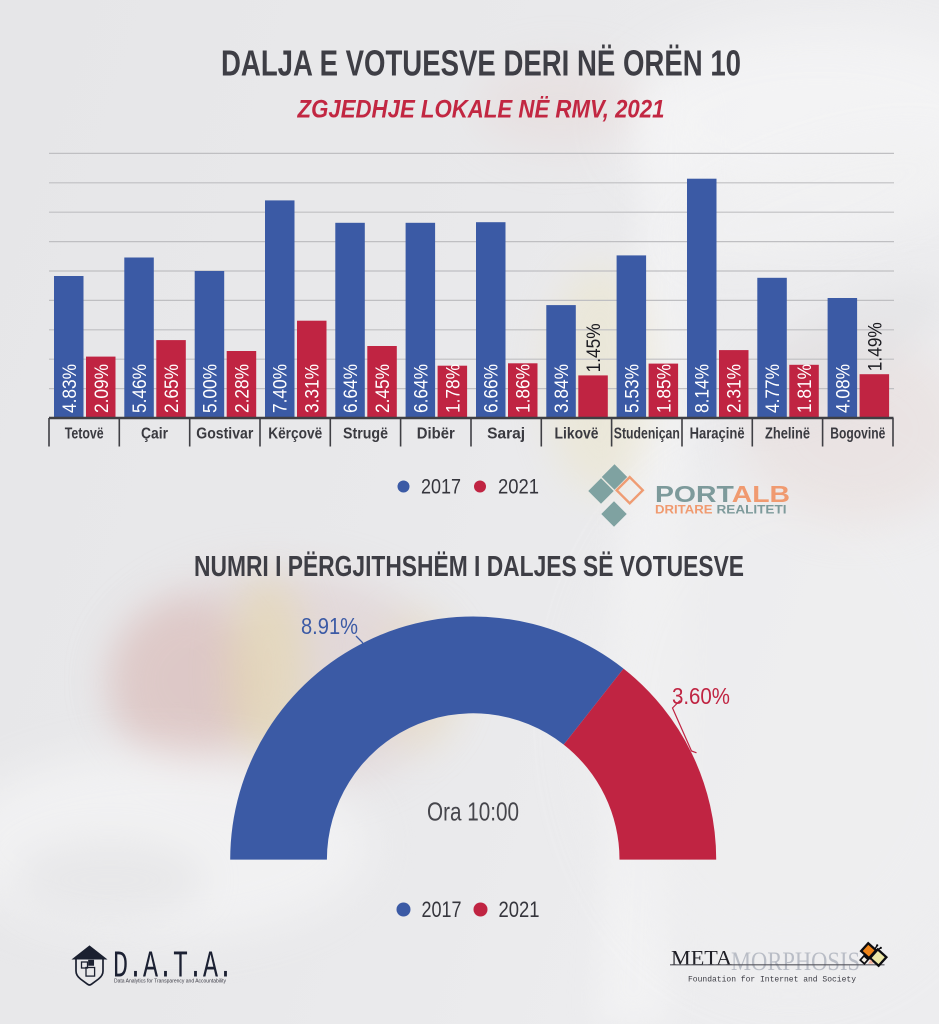 The image size is (939, 1024). I want to click on svg-text: 2.28%, so click(242, 388).